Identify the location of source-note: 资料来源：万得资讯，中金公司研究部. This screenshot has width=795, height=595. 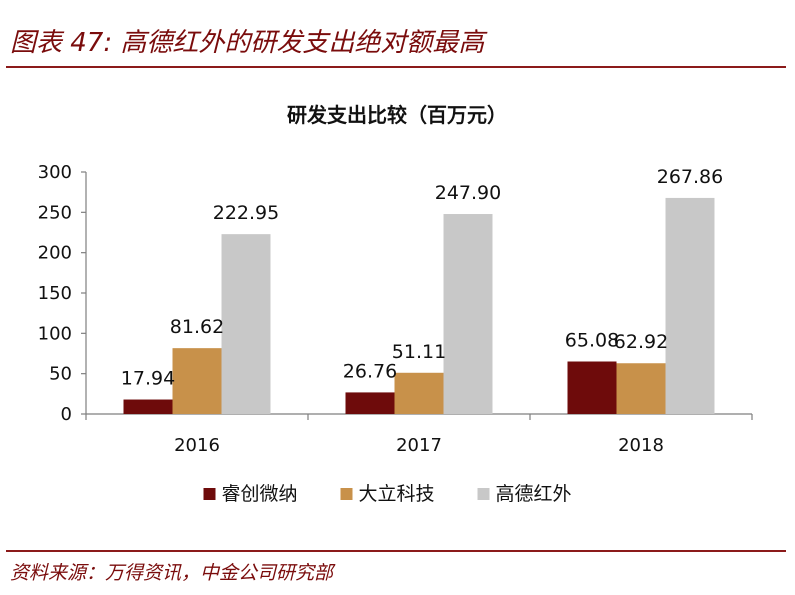
(172, 573).